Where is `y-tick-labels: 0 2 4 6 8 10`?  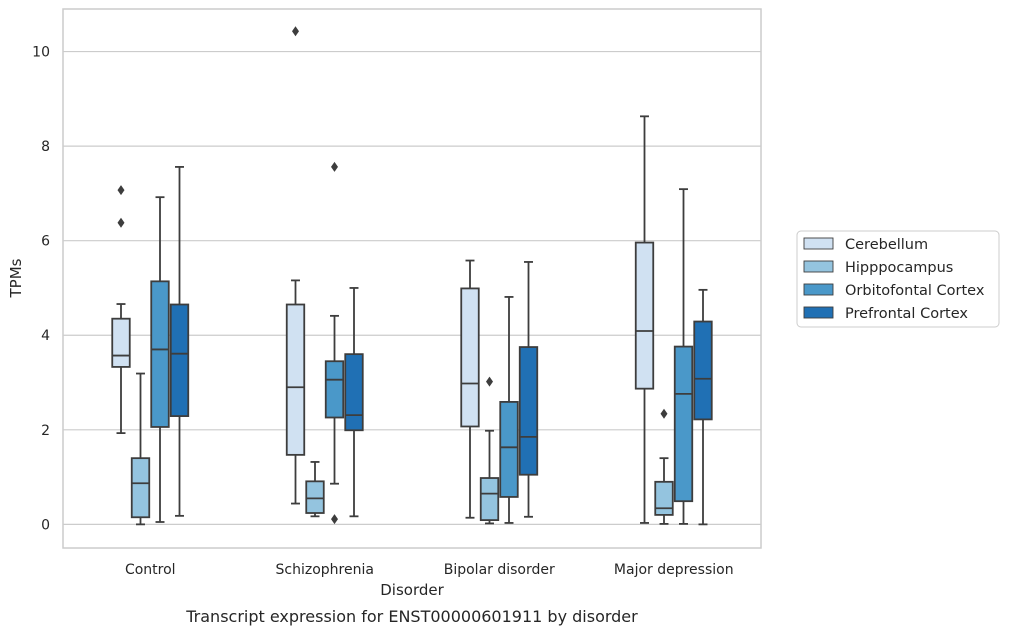 y-tick-labels: 0 2 4 6 8 10 is located at coordinates (41, 289).